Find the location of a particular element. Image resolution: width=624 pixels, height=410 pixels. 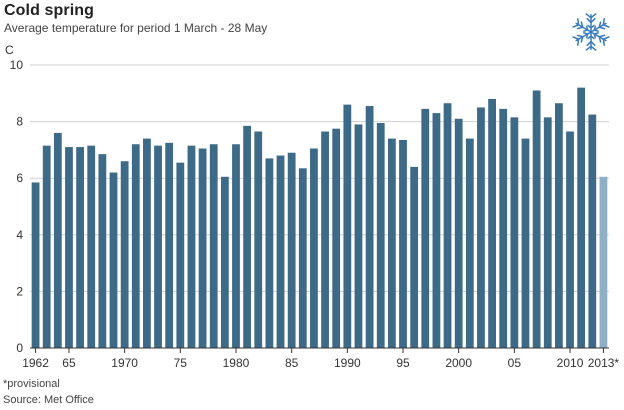

bar-1967 is located at coordinates (91, 246).